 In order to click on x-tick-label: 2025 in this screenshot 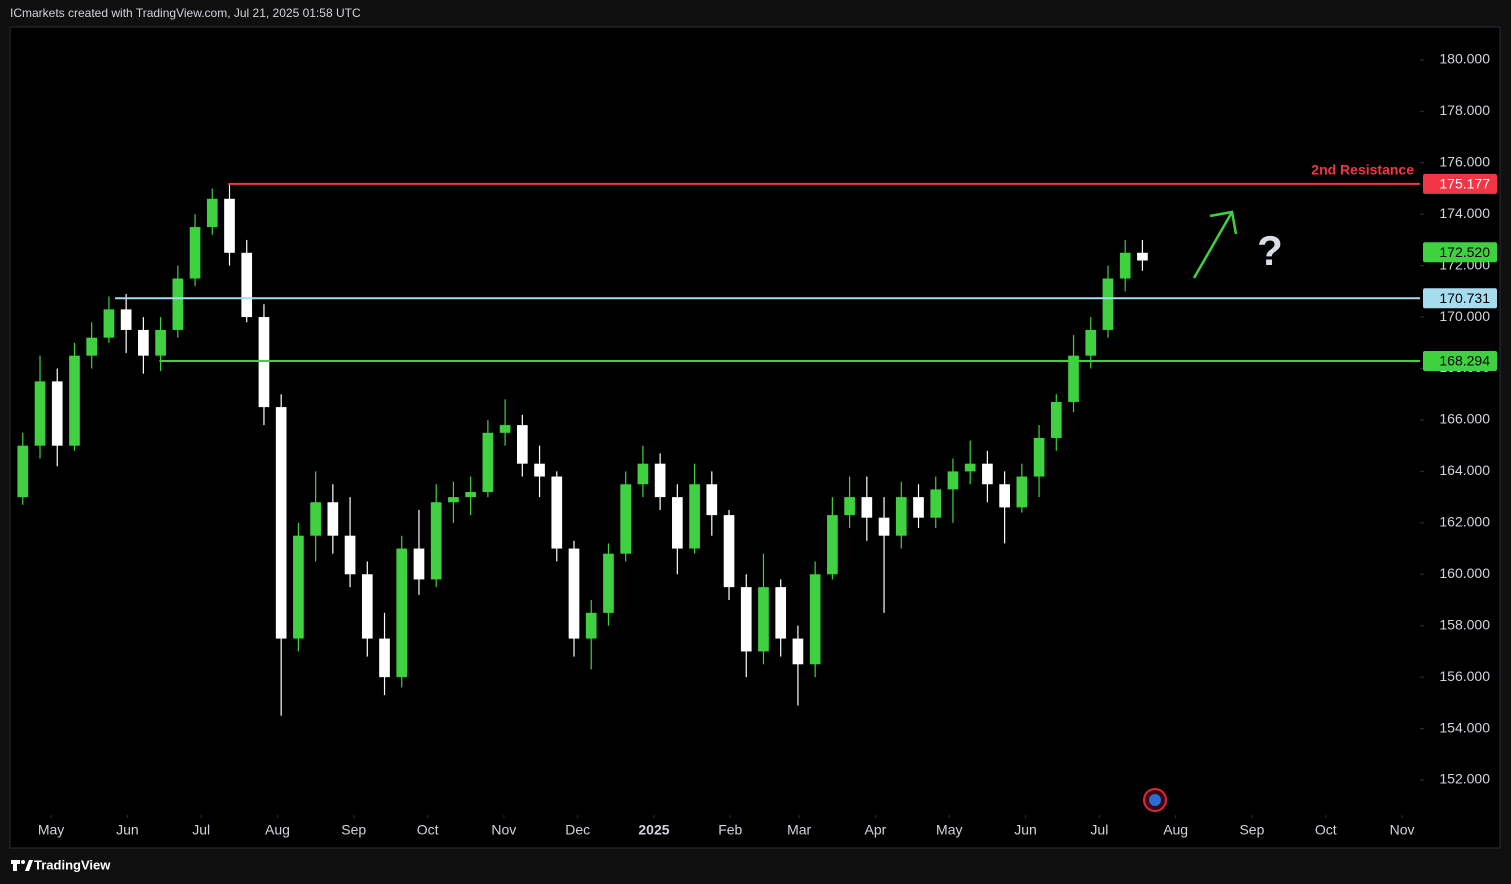, I will do `click(653, 830)`.